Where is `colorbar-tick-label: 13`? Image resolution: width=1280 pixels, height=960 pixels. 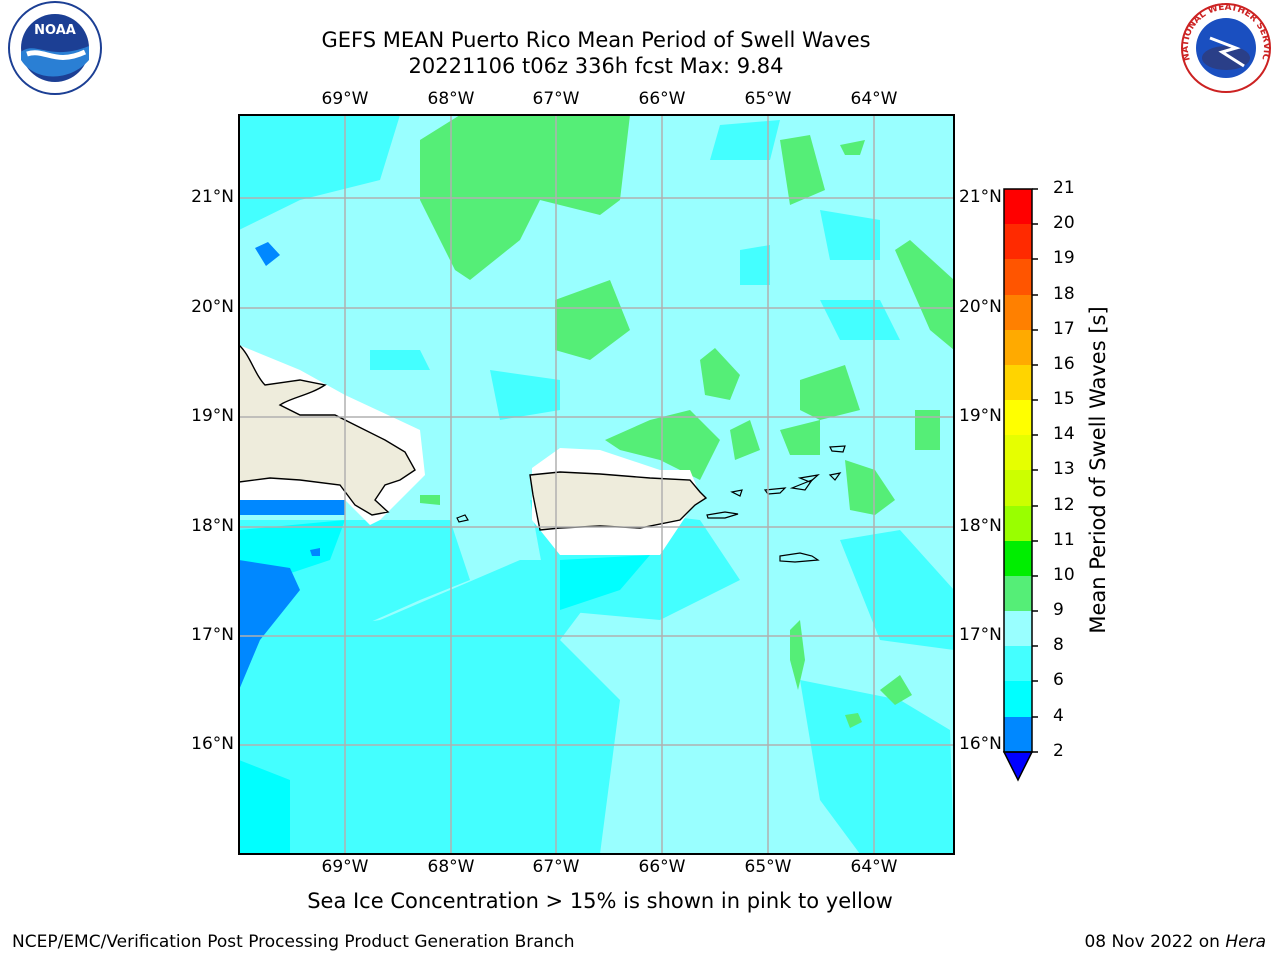
colorbar-tick-label: 13 is located at coordinates (1064, 469).